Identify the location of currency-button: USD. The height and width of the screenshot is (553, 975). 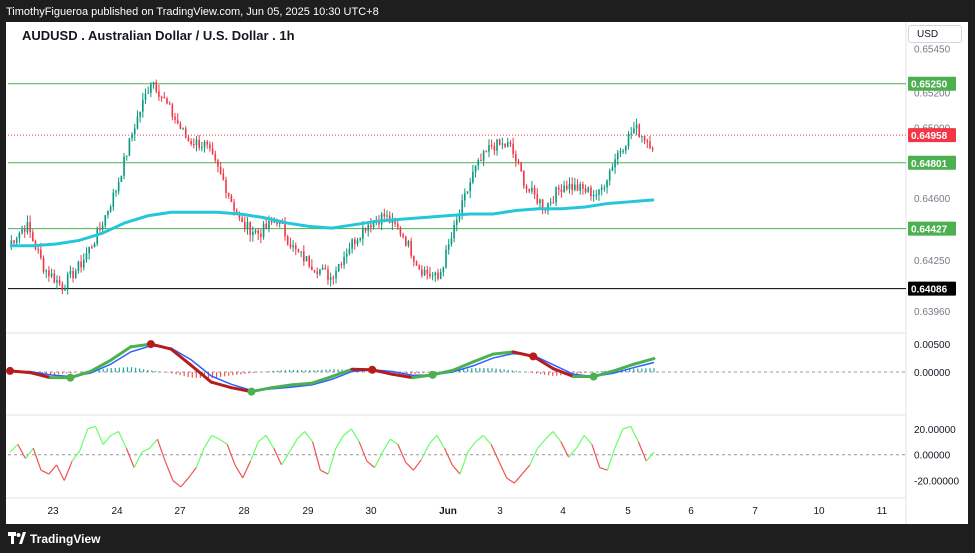
(935, 34).